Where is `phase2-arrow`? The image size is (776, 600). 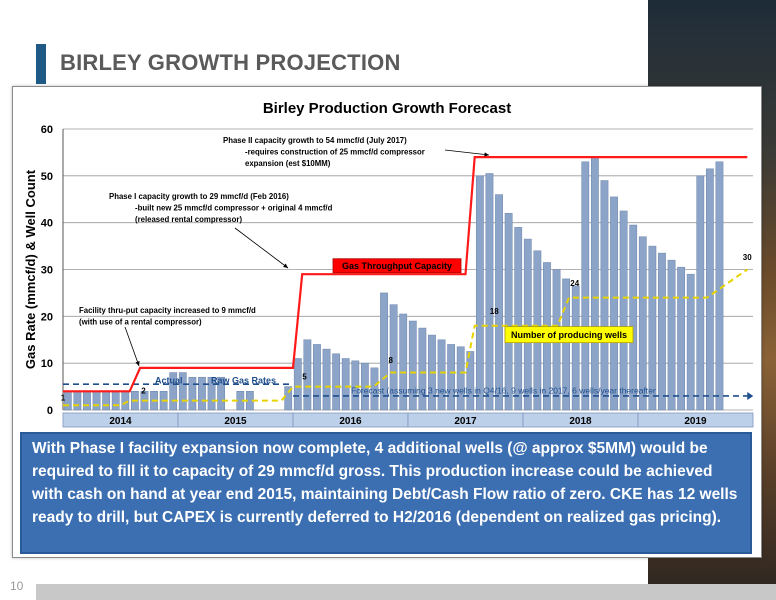
phase2-arrow is located at coordinates (467, 152).